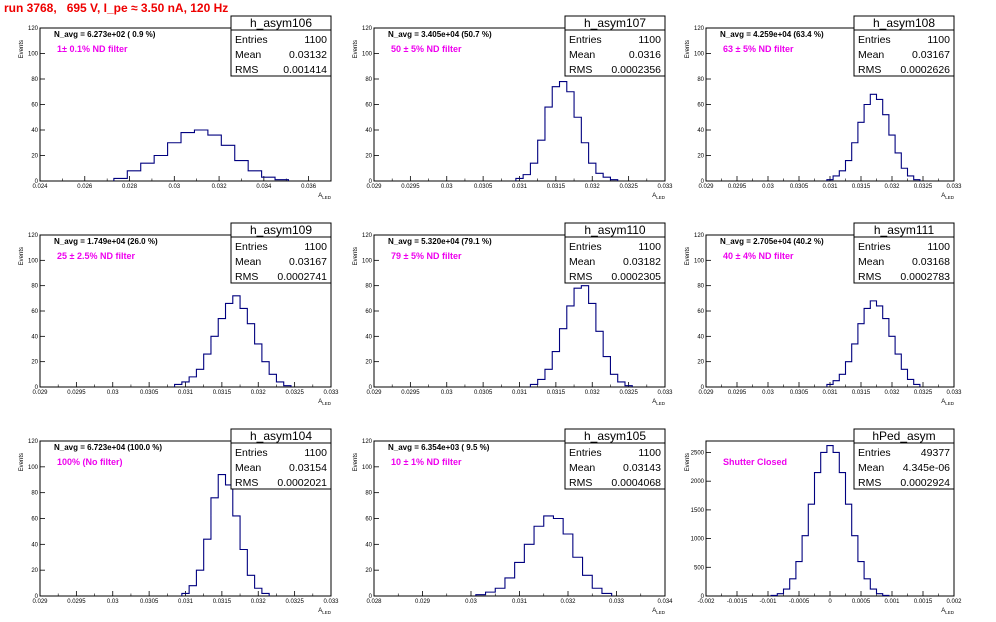 This screenshot has height=622, width=996. Describe the element at coordinates (281, 230) in the screenshot. I see `stats-title: h_asym109` at that location.